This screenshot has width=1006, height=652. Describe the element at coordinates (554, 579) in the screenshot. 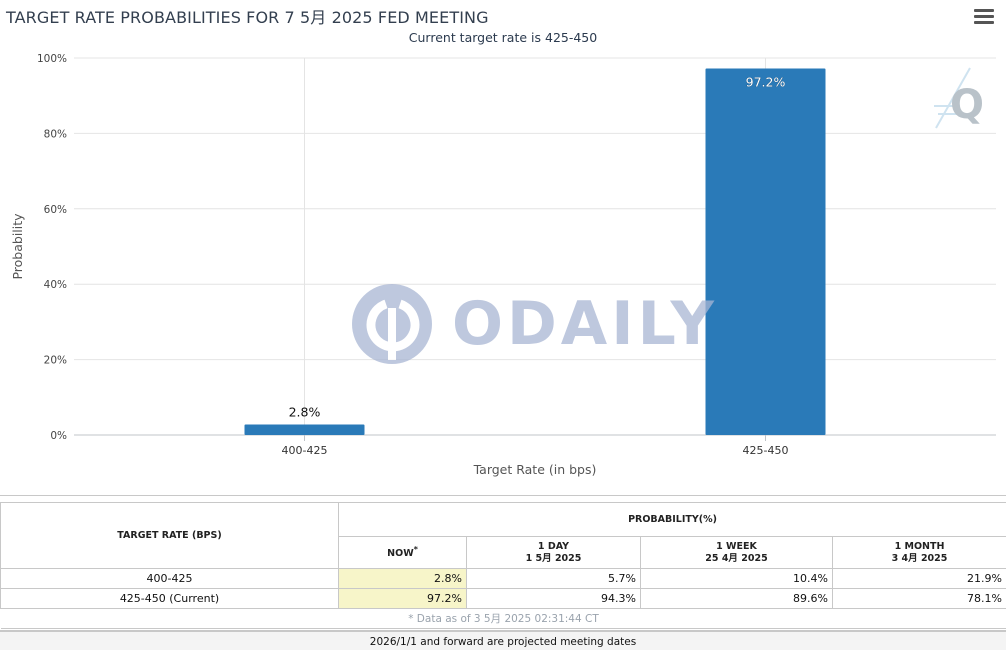

I see `row-1day-value: 5.7%` at that location.